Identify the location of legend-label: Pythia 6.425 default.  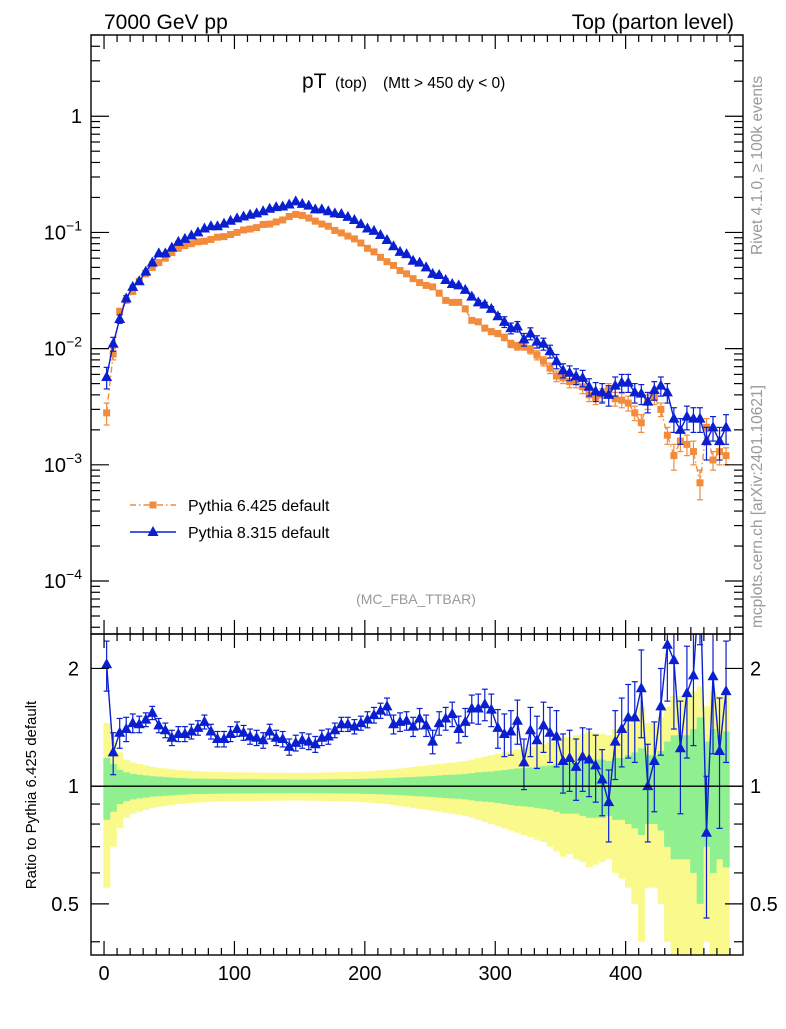
(259, 506).